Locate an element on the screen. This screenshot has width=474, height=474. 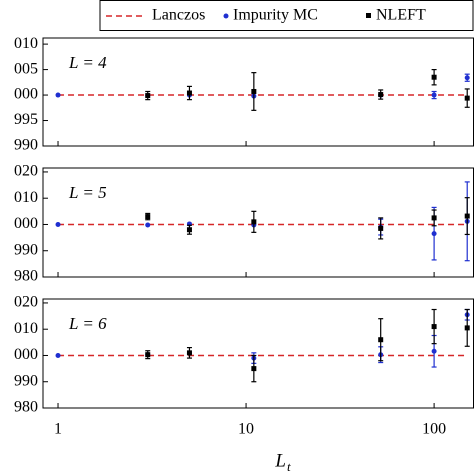
y-tick-label: 005 is located at coordinates (26, 68).